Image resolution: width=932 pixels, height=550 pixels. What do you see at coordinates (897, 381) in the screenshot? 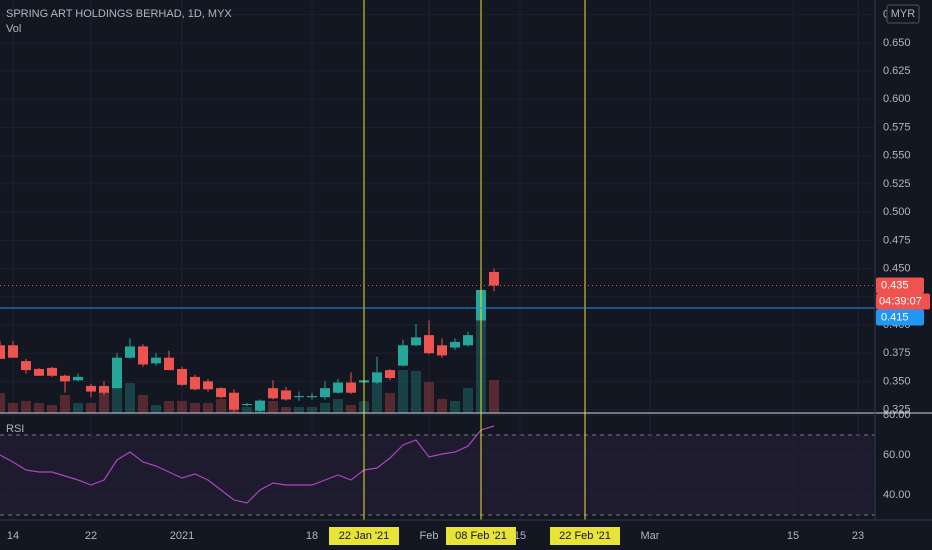
I see `y-tick-label: 0.350` at bounding box center [897, 381].